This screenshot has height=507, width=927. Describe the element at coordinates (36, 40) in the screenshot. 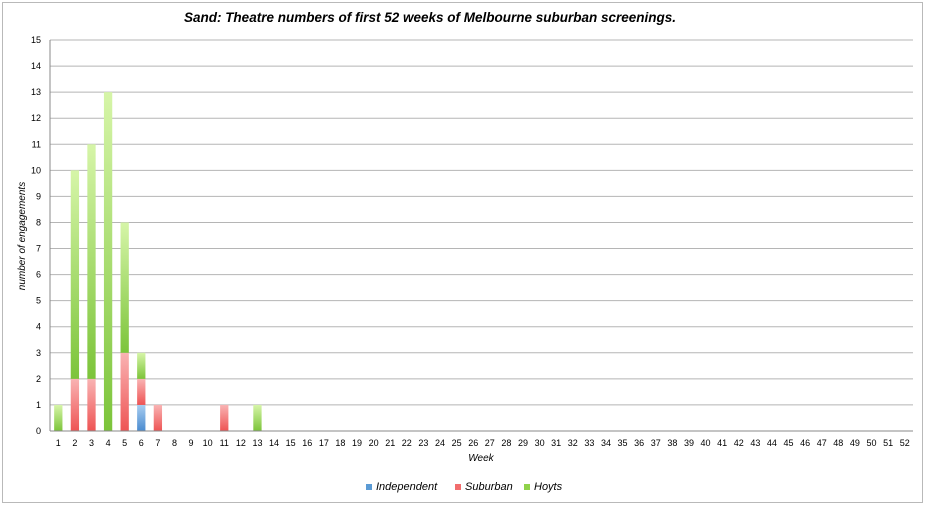

I see `y-tick-label: 15` at that location.